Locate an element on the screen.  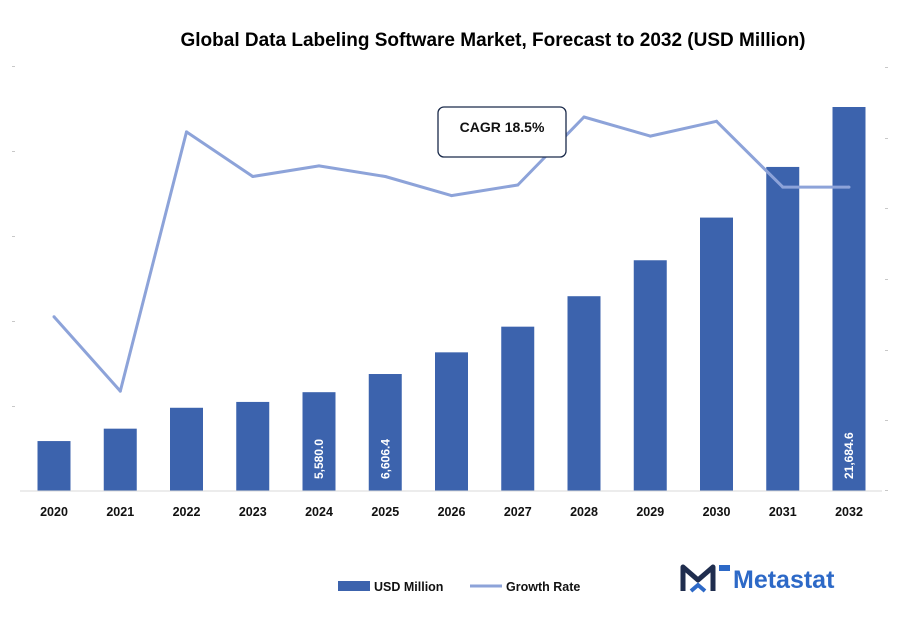
right-axis-ticks is located at coordinates (886, 279).